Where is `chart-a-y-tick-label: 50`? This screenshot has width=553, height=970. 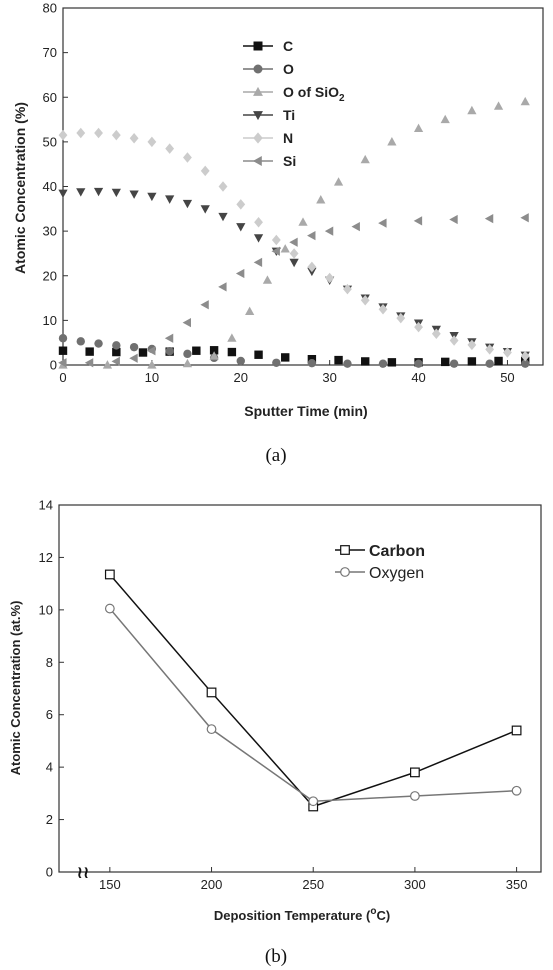
chart-a-y-tick-label: 50 is located at coordinates (50, 141).